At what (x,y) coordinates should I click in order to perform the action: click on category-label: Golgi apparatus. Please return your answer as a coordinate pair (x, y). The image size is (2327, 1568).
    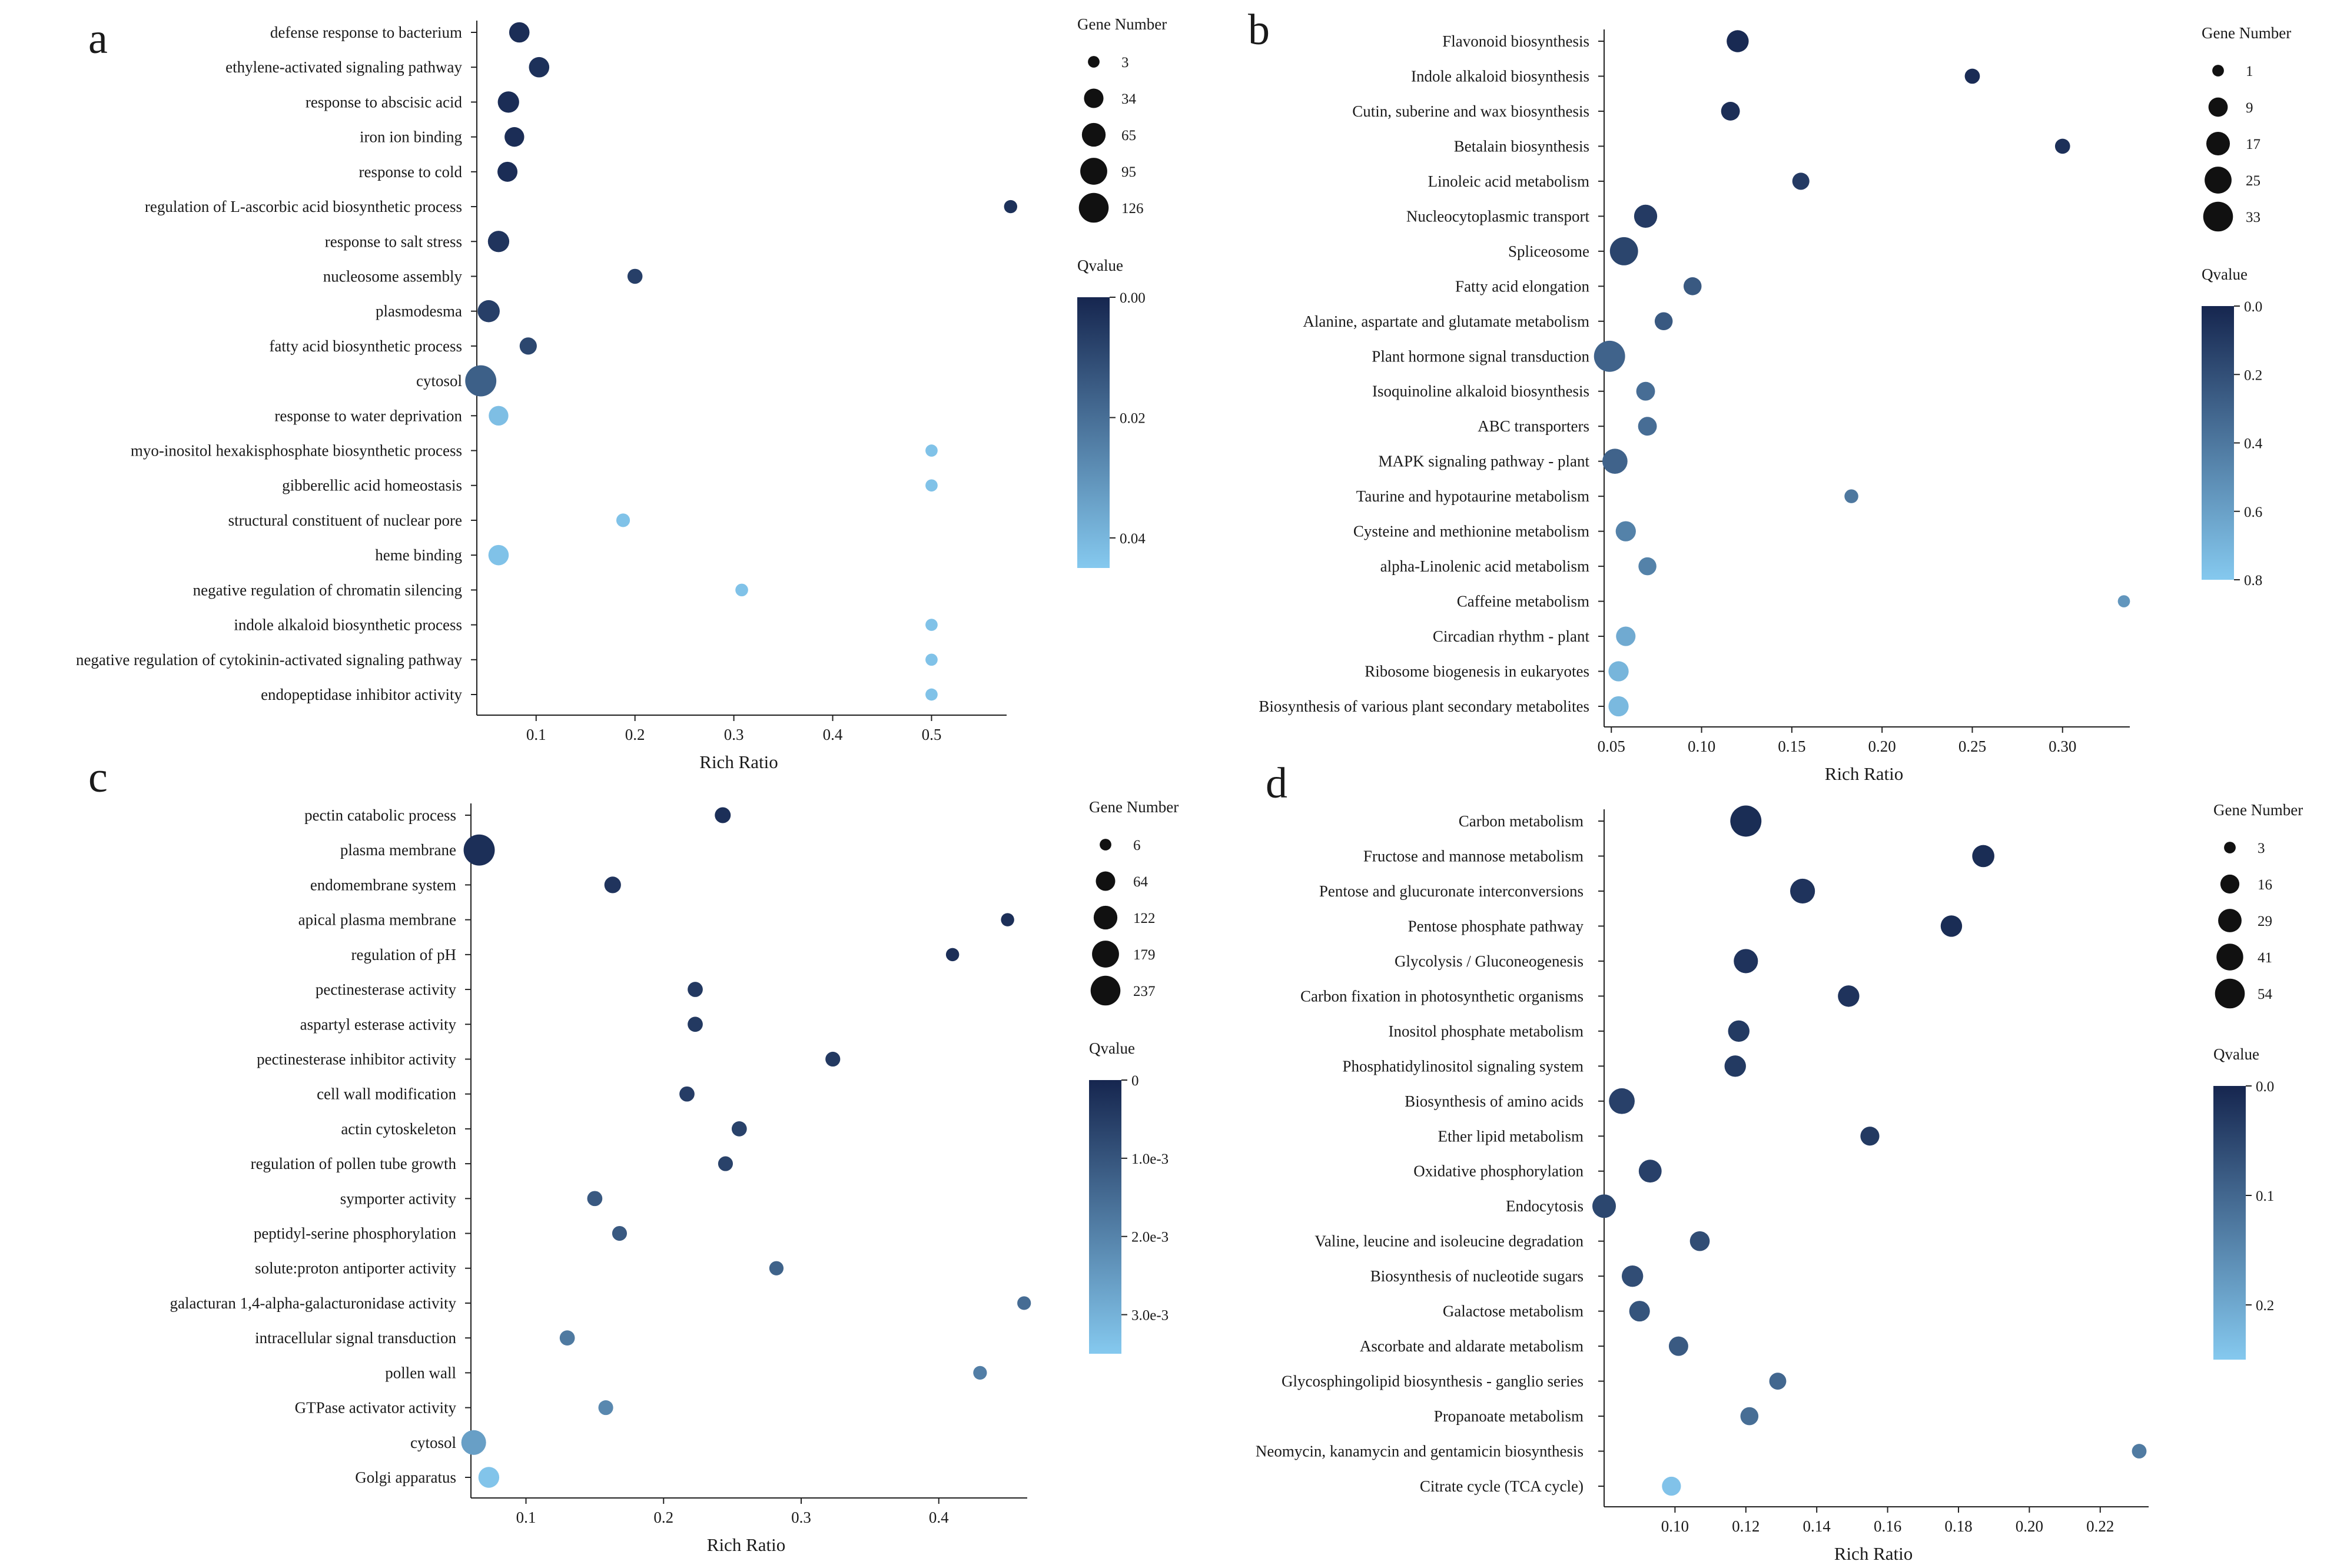
    Looking at the image, I should click on (405, 1477).